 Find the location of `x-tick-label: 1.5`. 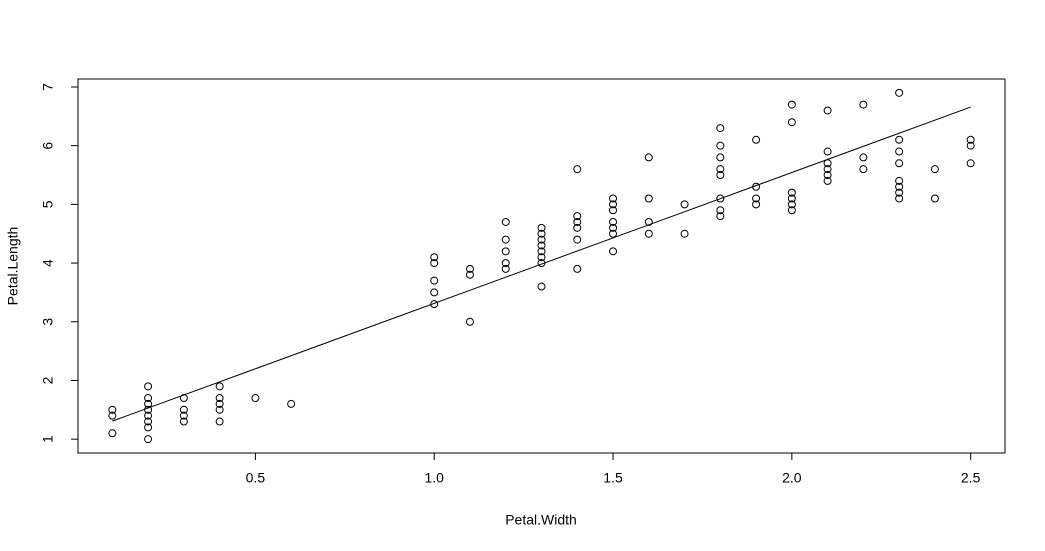

x-tick-label: 1.5 is located at coordinates (613, 478).